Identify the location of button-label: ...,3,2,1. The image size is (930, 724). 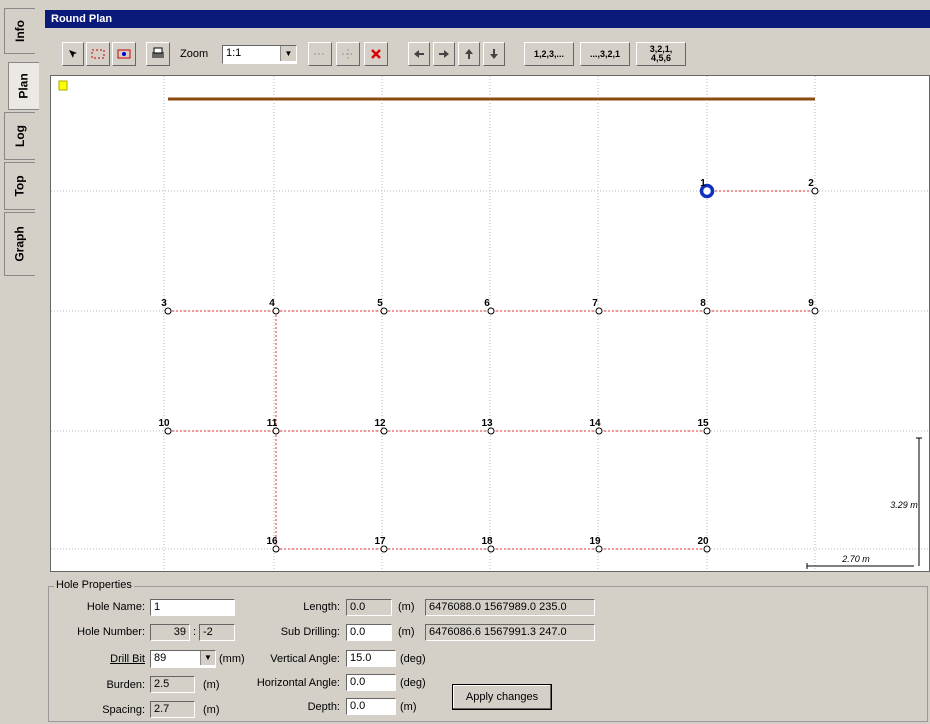
(605, 53).